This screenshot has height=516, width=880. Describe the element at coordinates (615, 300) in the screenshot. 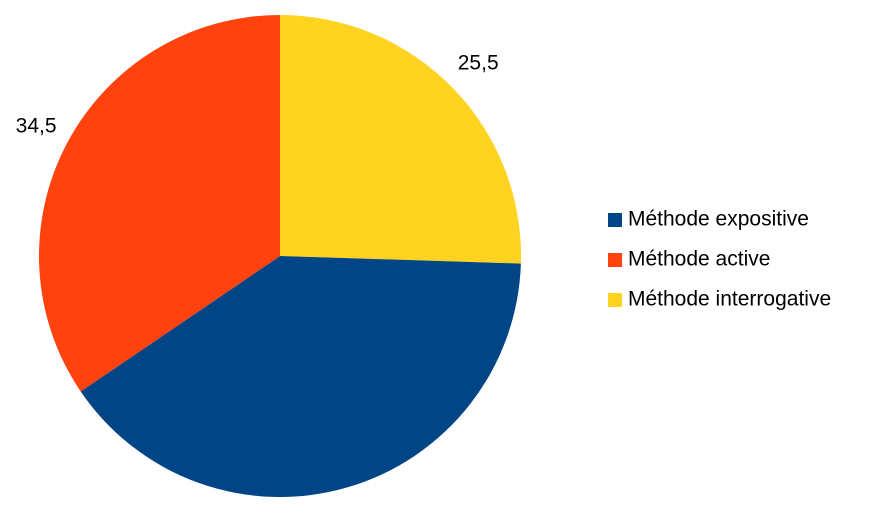

I see `legend-swatch-methode-interrogative` at that location.